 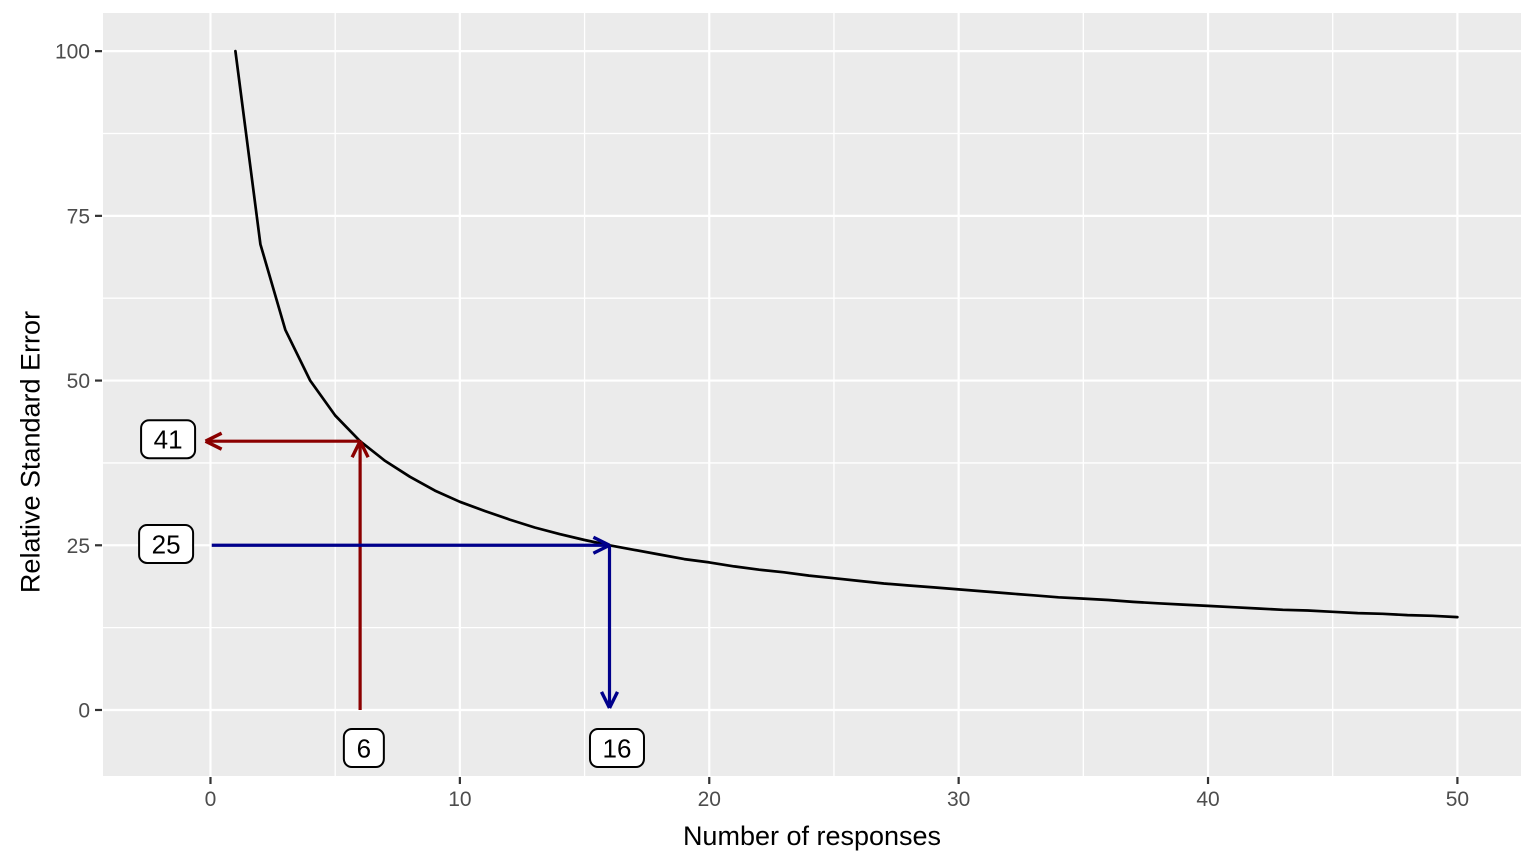 I want to click on y-tick-label: 75, so click(x=78, y=216).